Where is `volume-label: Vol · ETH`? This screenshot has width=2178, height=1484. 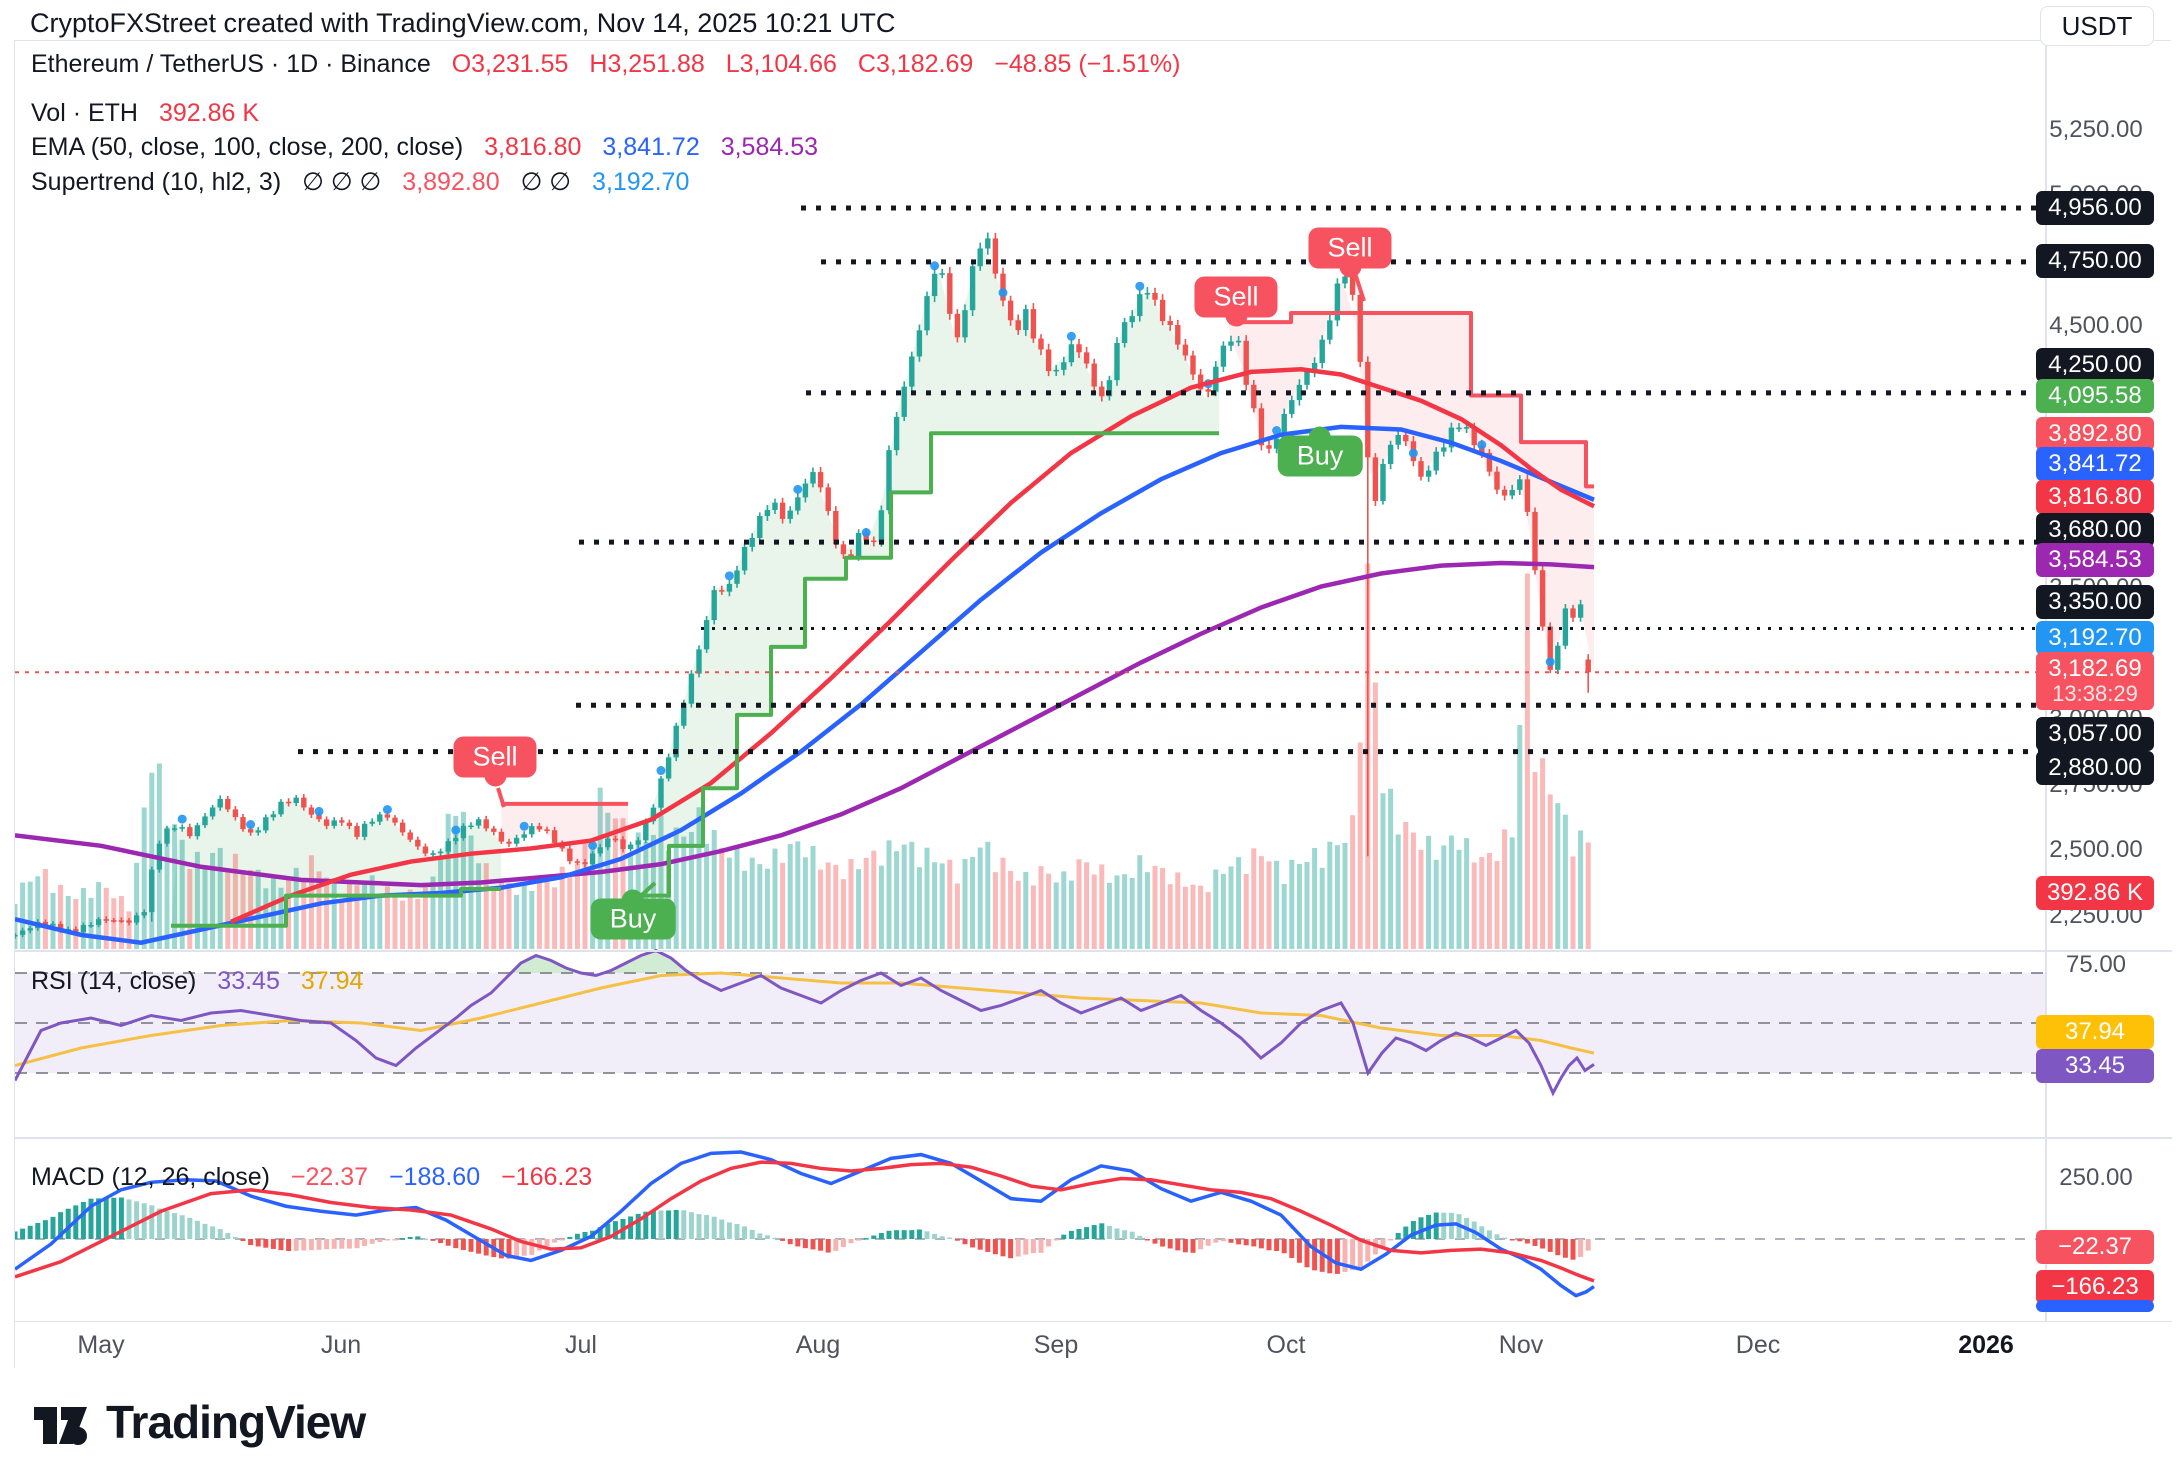 volume-label: Vol · ETH is located at coordinates (84, 113).